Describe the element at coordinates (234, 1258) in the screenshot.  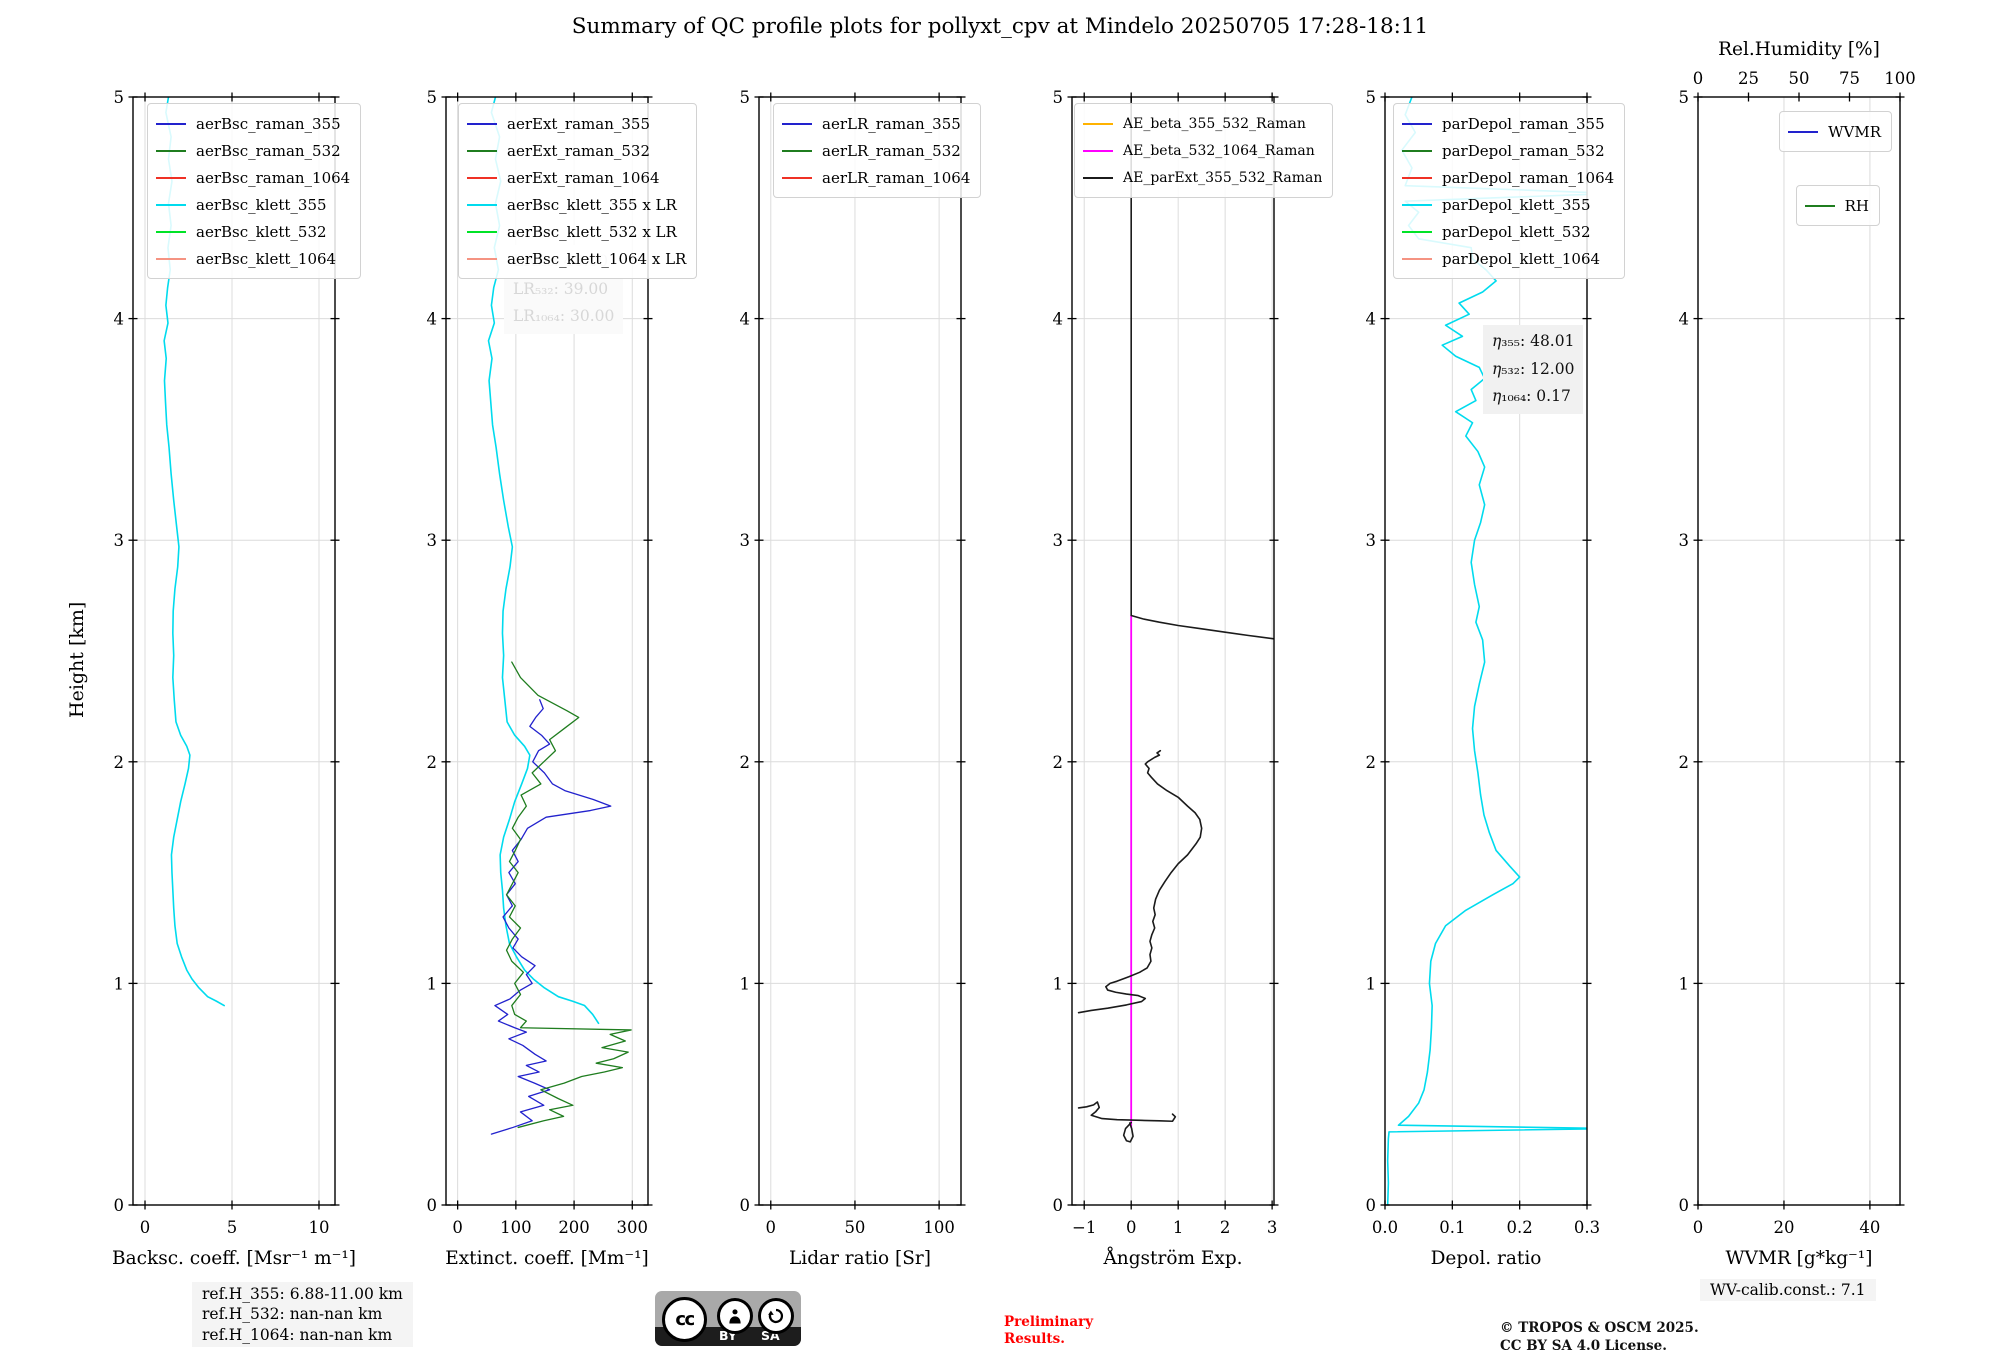
I see `svg-text: Backsc. coeff. [Msr⁻¹ m⁻¹]` at that location.